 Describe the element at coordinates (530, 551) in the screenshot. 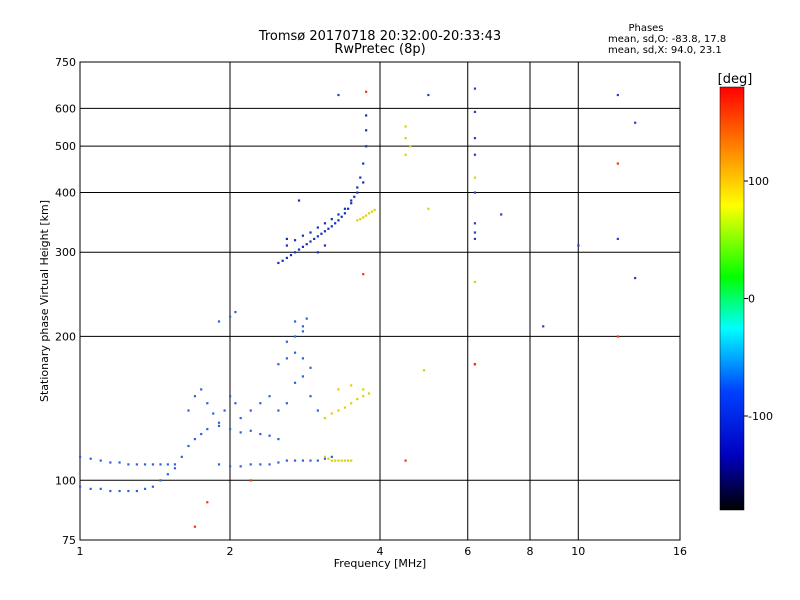

I see `x-tick-label: 8` at that location.